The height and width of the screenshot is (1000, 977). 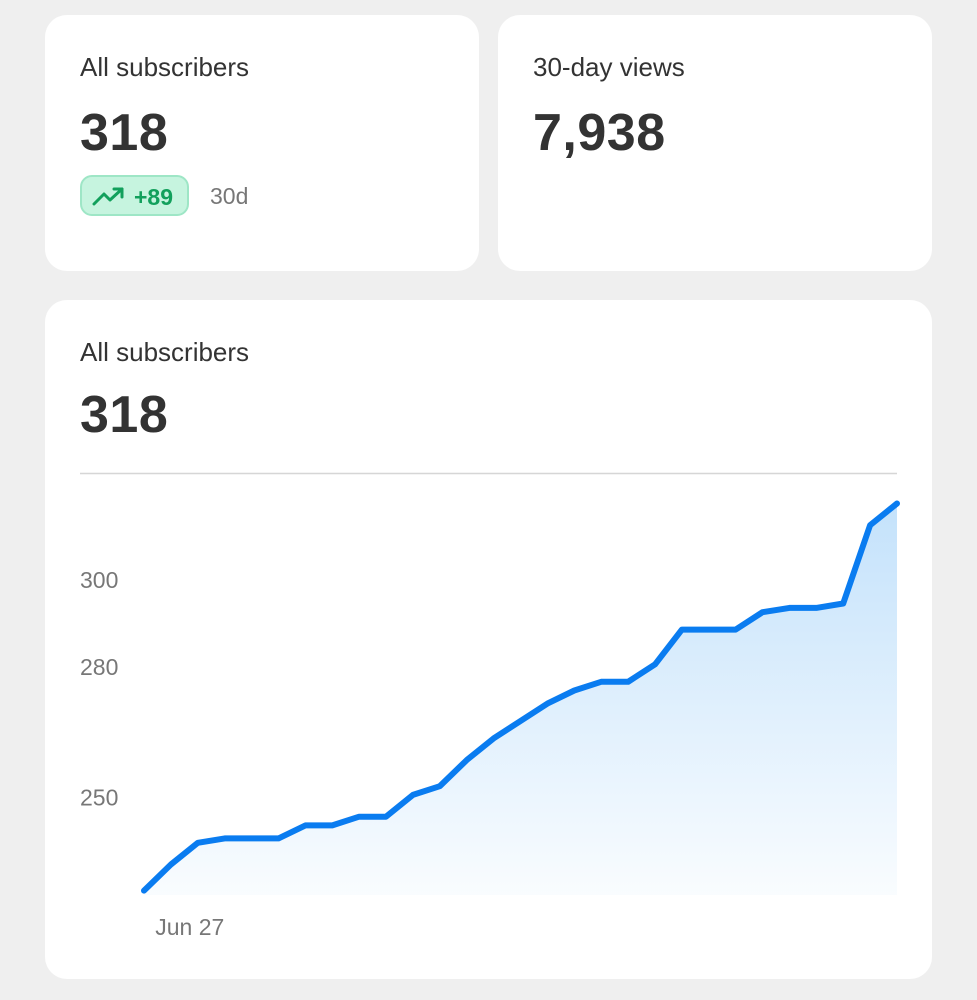 I want to click on y-tick-label: 280, so click(x=99, y=667).